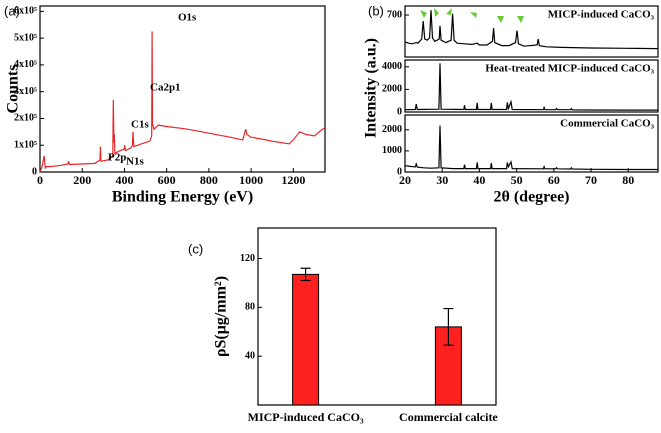 The height and width of the screenshot is (433, 661). What do you see at coordinates (376, 10) in the screenshot?
I see `panel-label: (b)` at bounding box center [376, 10].